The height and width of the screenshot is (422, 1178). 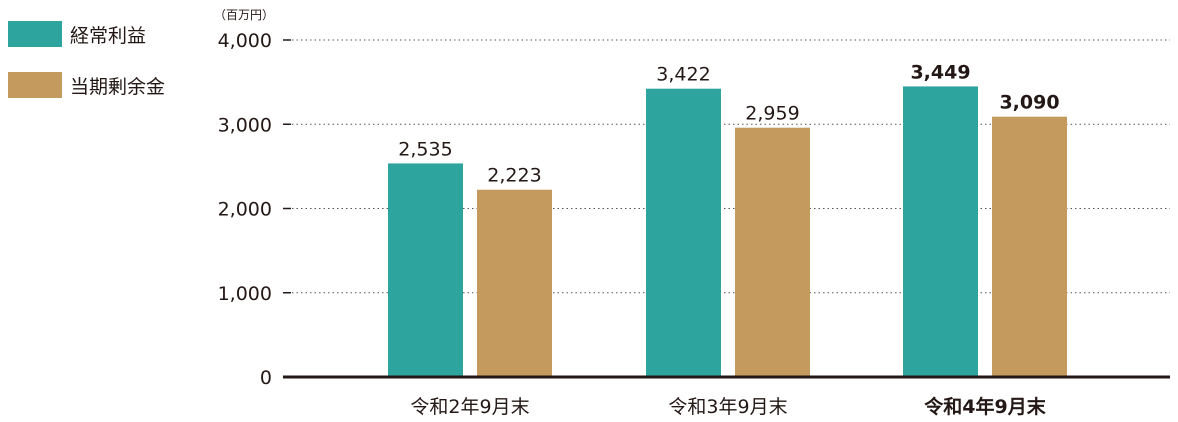 I want to click on y-tick-label: 0, so click(x=266, y=378).